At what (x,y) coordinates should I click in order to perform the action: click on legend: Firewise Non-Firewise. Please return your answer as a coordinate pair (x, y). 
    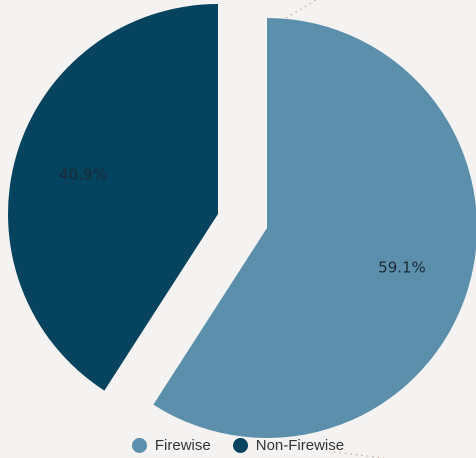
    Looking at the image, I should click on (238, 445).